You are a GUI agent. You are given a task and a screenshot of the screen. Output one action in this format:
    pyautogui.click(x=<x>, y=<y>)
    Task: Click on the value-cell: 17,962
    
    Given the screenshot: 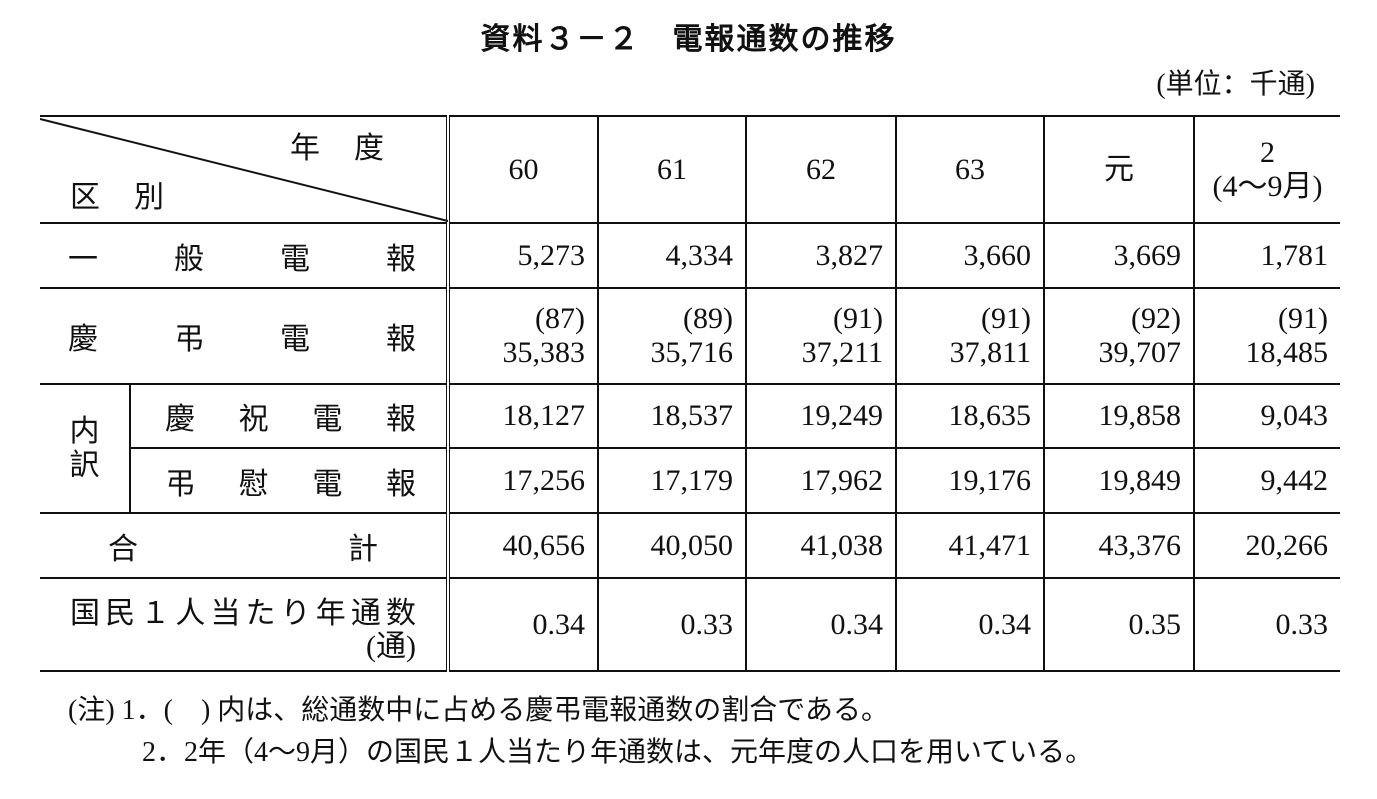 What is the action you would take?
    pyautogui.click(x=820, y=480)
    